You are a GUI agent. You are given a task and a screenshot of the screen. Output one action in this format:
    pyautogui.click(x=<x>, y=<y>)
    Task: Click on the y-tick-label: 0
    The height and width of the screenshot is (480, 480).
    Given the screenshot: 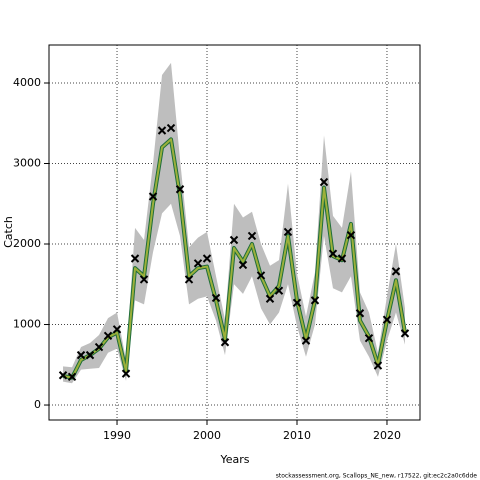 What is the action you would take?
    pyautogui.click(x=37, y=404)
    